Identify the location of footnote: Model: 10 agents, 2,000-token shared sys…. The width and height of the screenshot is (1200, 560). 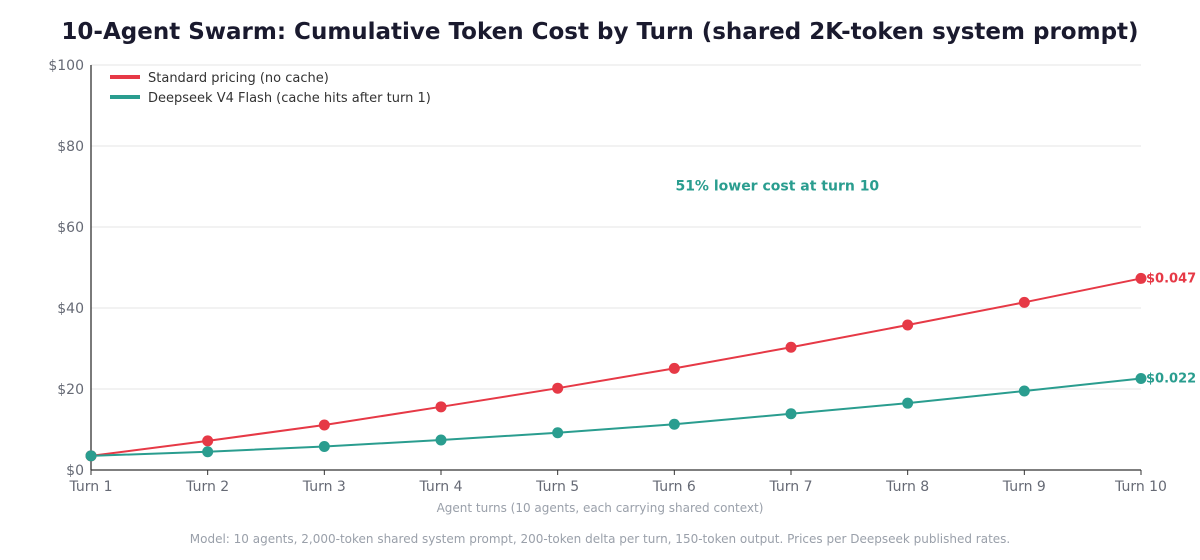
(600, 539).